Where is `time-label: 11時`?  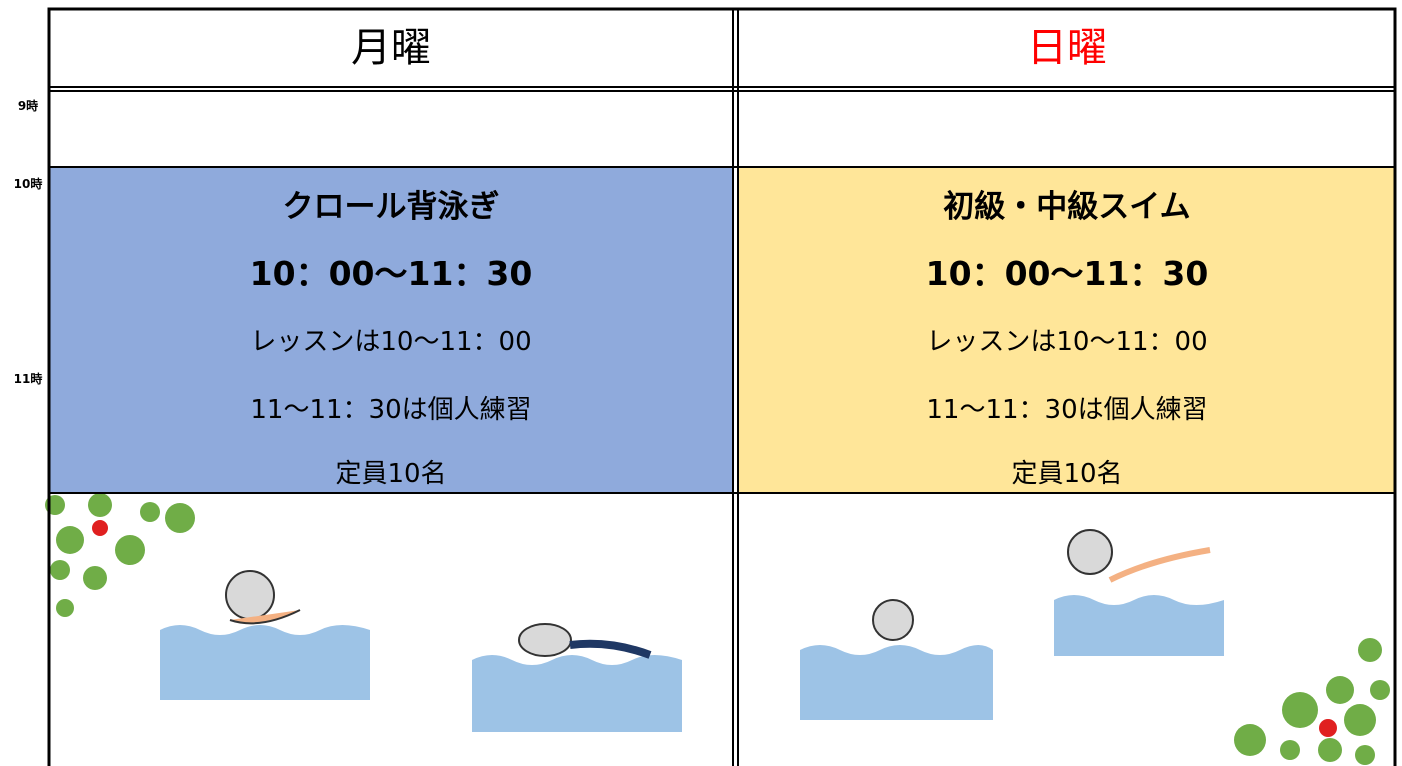
time-label: 11時 is located at coordinates (28, 379).